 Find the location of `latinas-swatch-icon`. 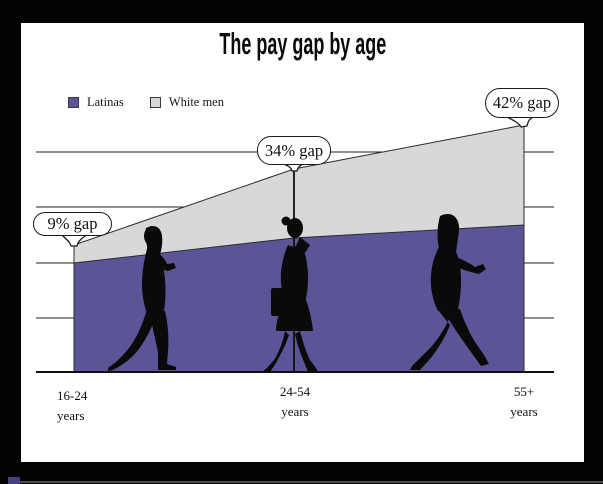

latinas-swatch-icon is located at coordinates (73, 102).